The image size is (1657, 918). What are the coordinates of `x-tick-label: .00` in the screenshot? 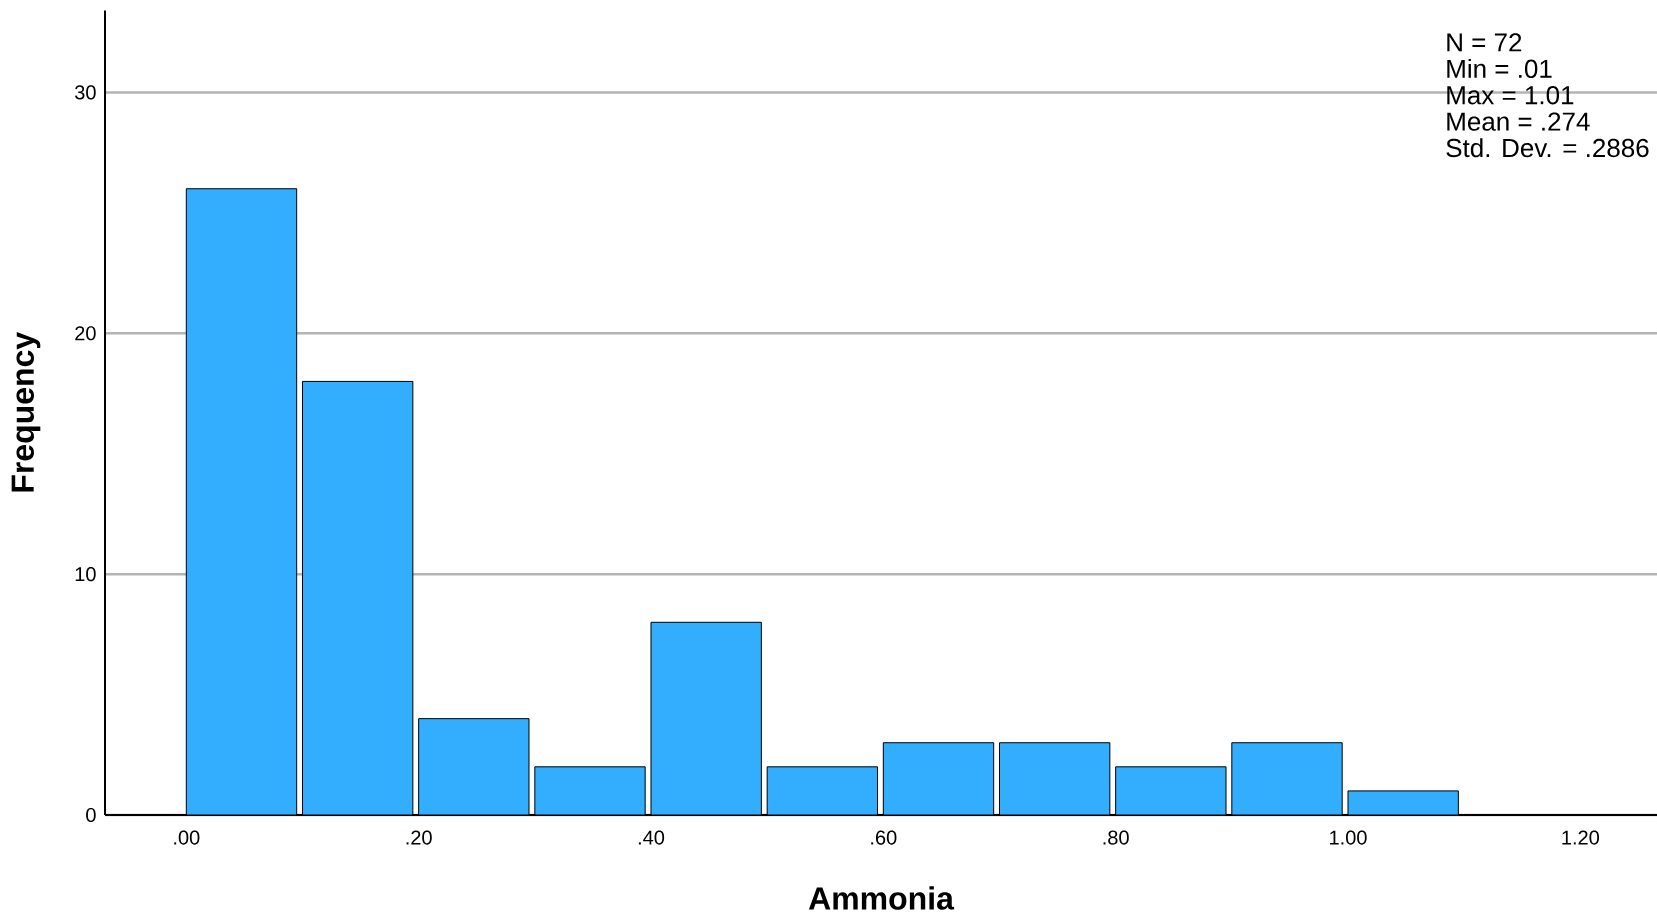 It's located at (187, 837).